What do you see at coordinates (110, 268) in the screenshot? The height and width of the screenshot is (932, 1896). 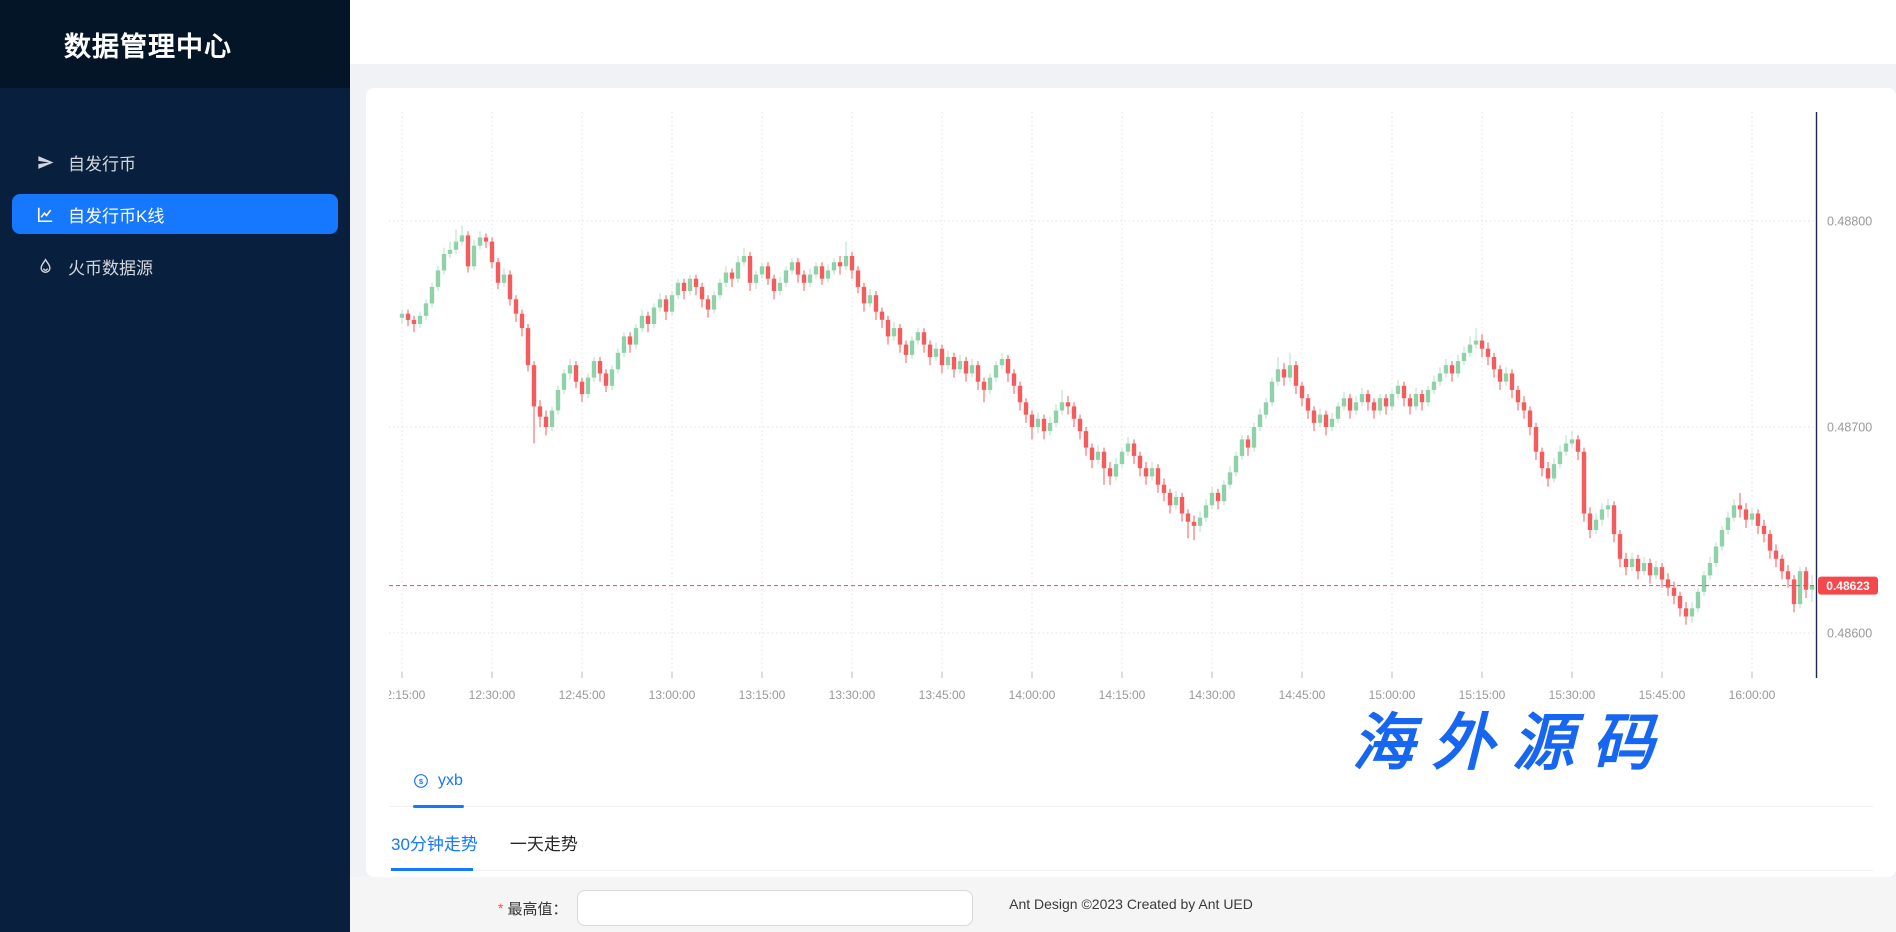 I see `sidebar-item-label: 火币数据源` at bounding box center [110, 268].